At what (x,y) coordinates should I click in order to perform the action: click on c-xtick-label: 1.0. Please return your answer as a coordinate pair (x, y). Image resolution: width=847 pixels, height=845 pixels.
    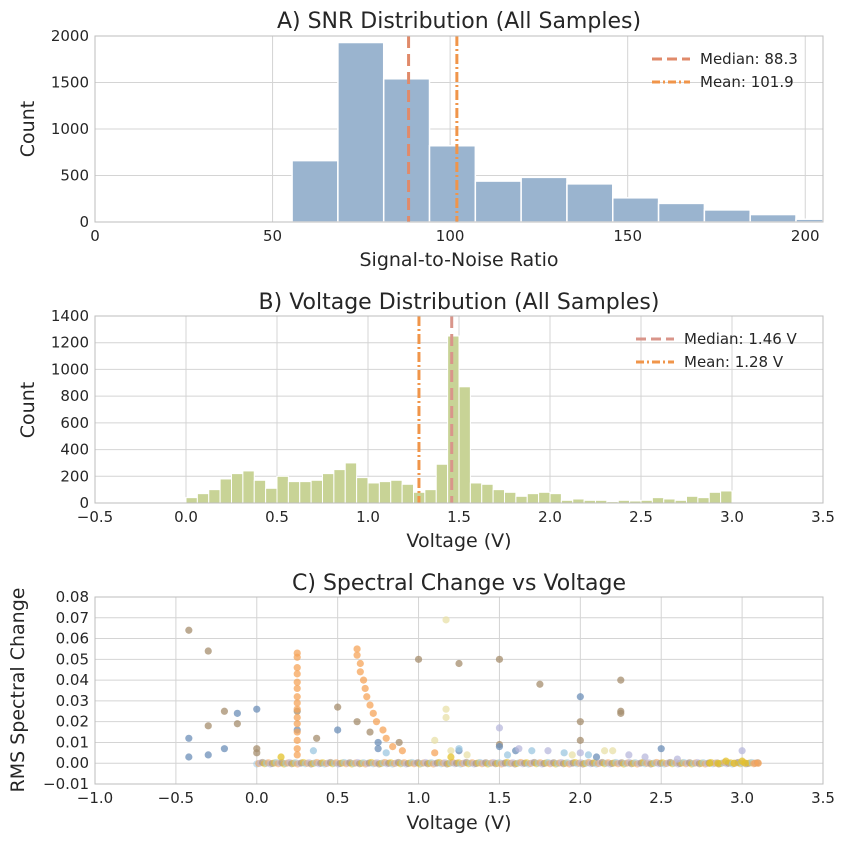
    Looking at the image, I should click on (419, 798).